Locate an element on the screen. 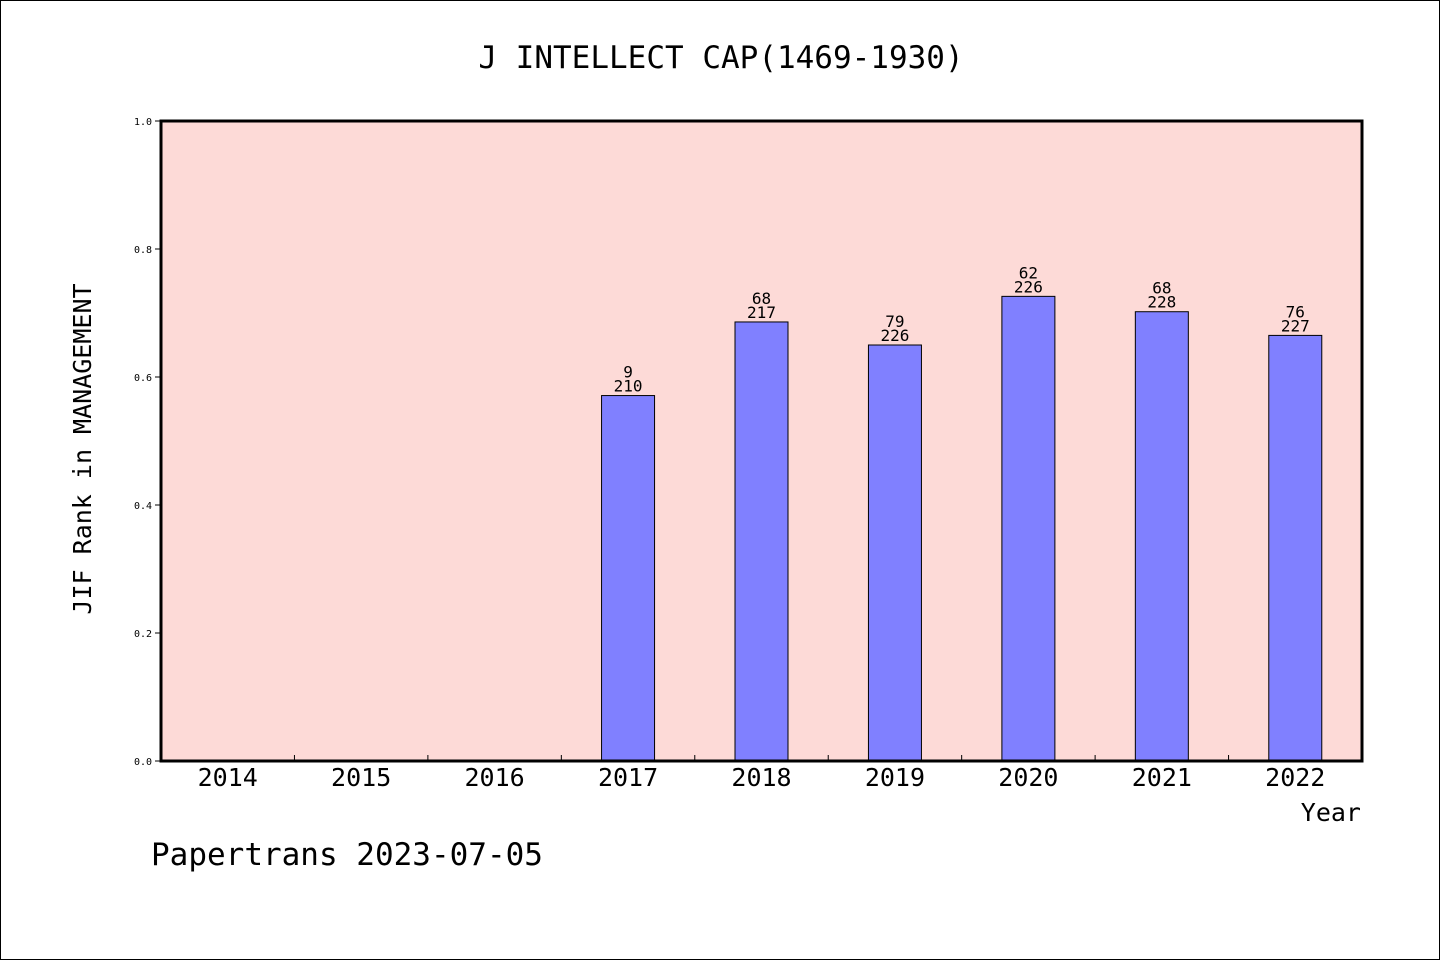 Image resolution: width=1440 pixels, height=960 pixels. x-tick-label: 2014 is located at coordinates (228, 777).